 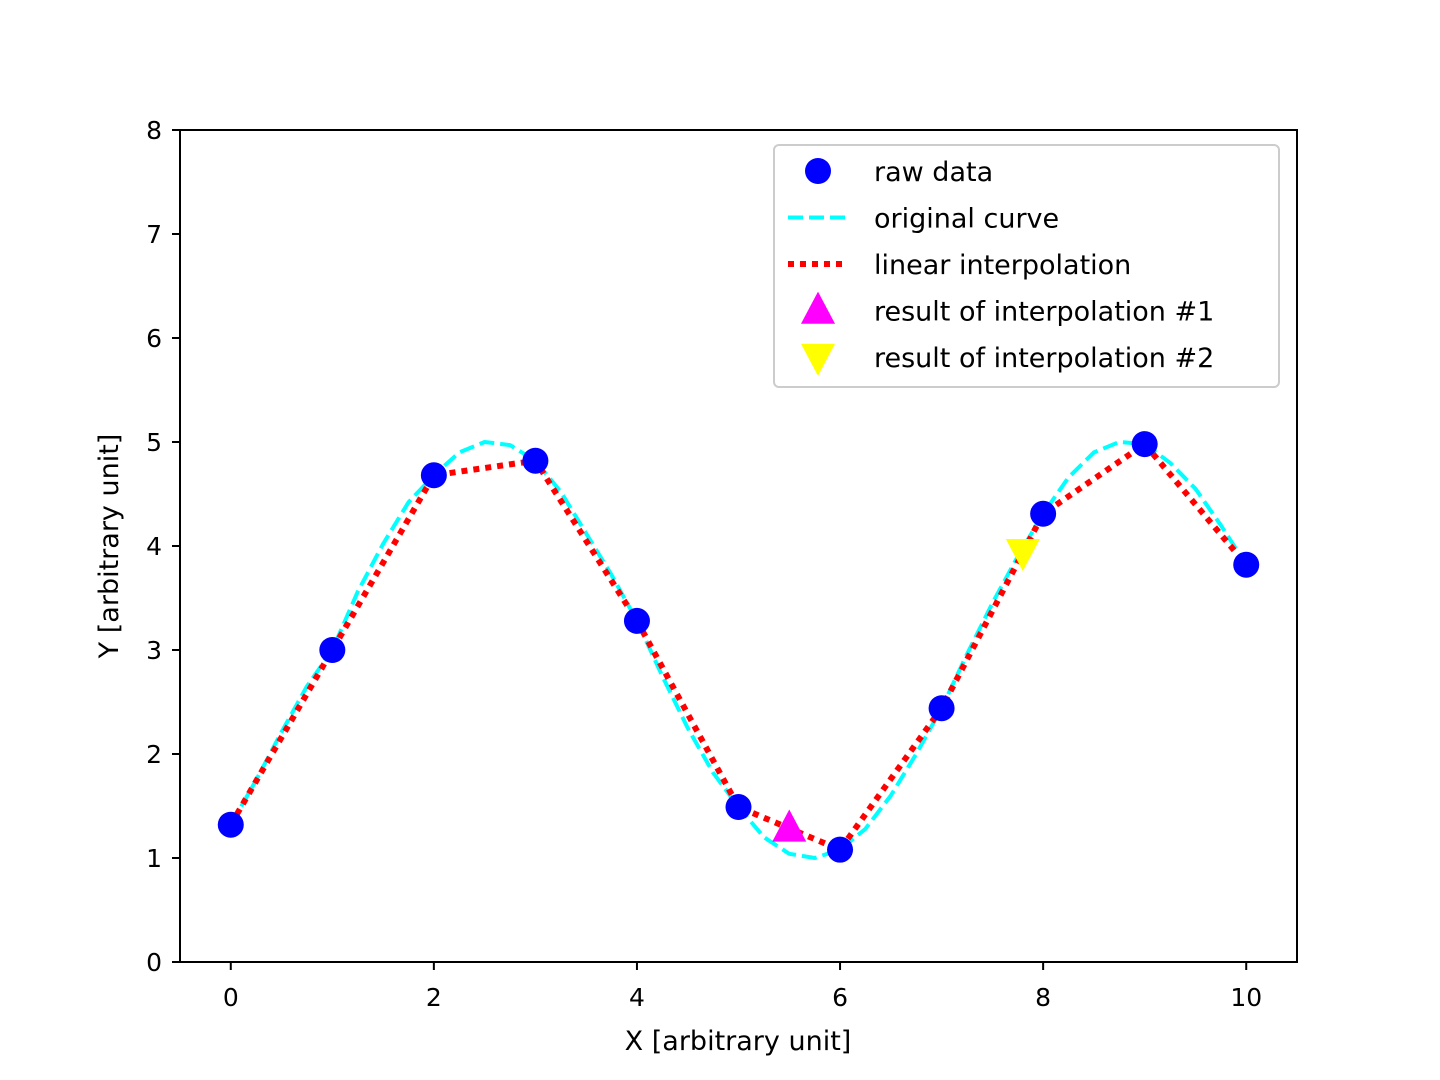 What do you see at coordinates (154, 130) in the screenshot?
I see `y-tick-label: 8` at bounding box center [154, 130].